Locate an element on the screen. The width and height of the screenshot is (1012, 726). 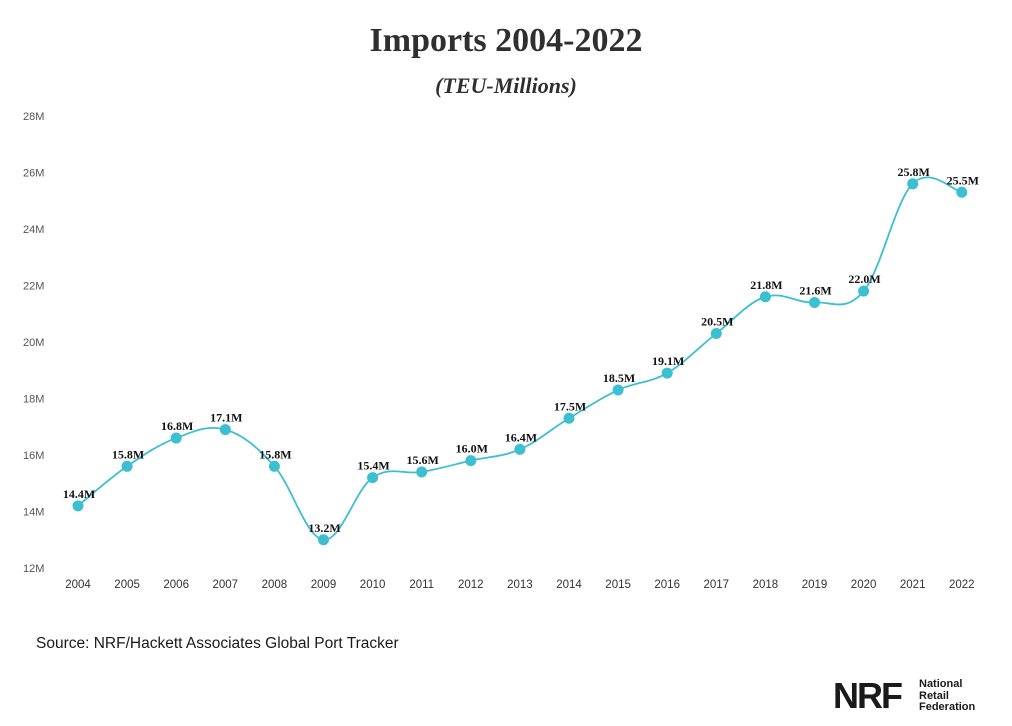
data-label: 14.4M is located at coordinates (79, 494).